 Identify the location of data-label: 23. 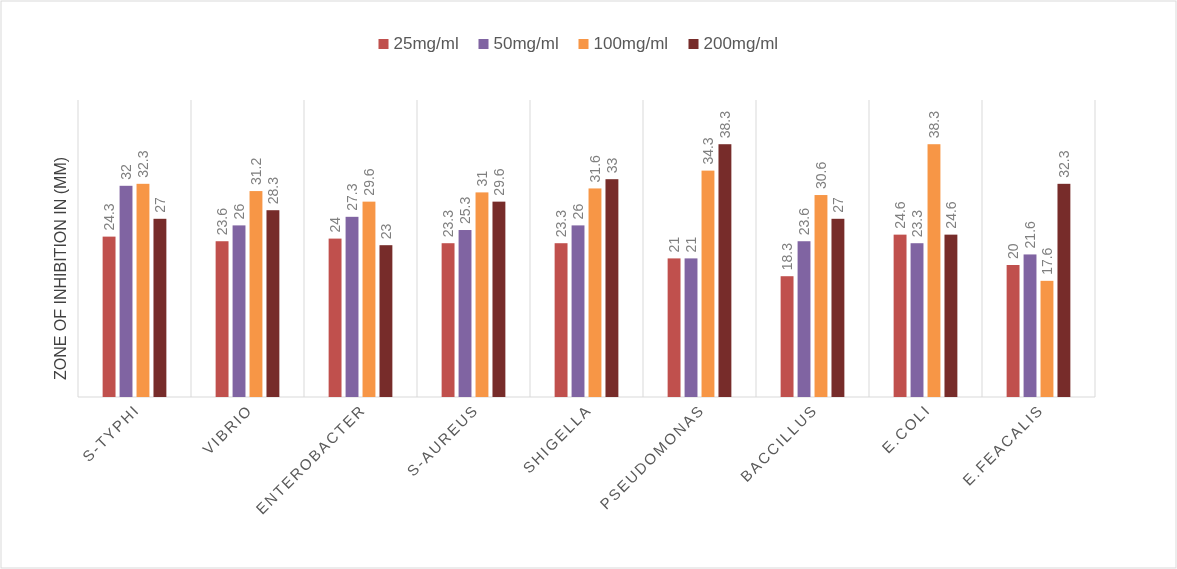
(385, 231).